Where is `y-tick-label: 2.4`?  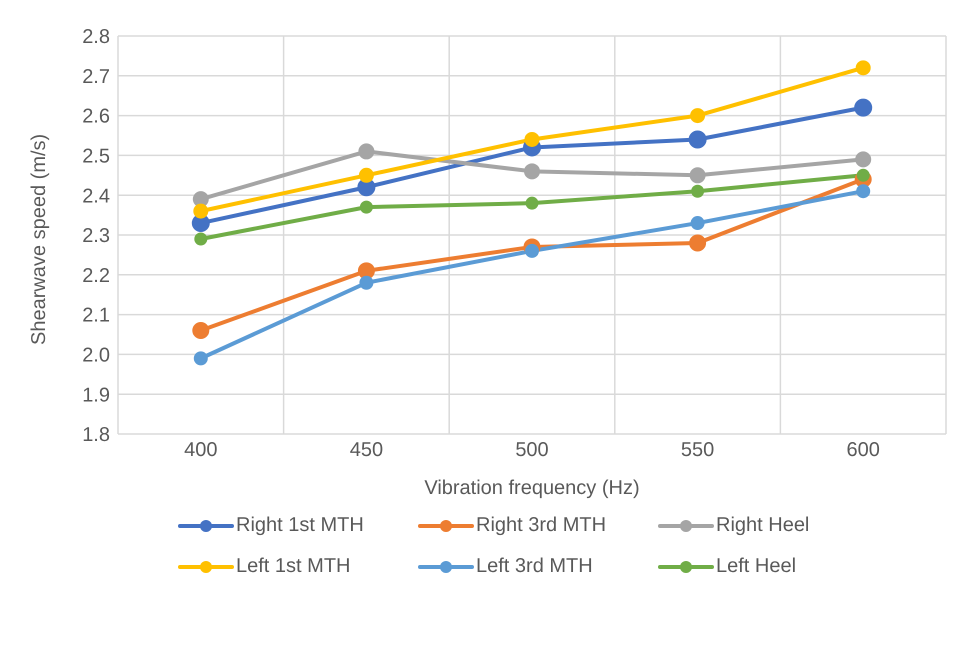
y-tick-label: 2.4 is located at coordinates (96, 196).